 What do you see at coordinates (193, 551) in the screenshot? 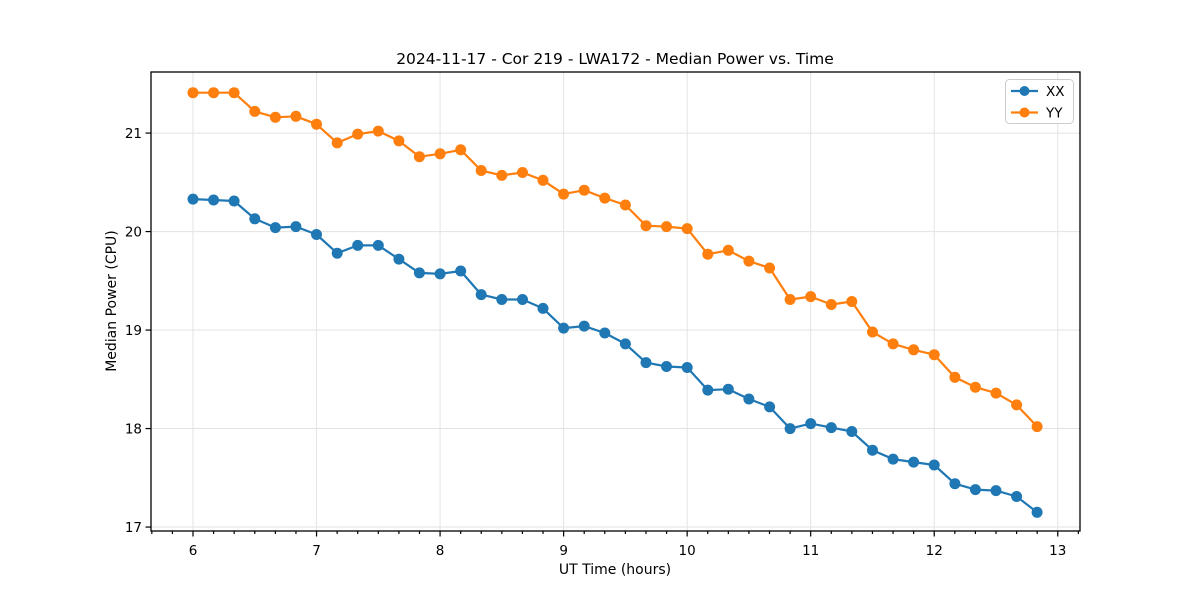
I see `x-tick-label: 6` at bounding box center [193, 551].